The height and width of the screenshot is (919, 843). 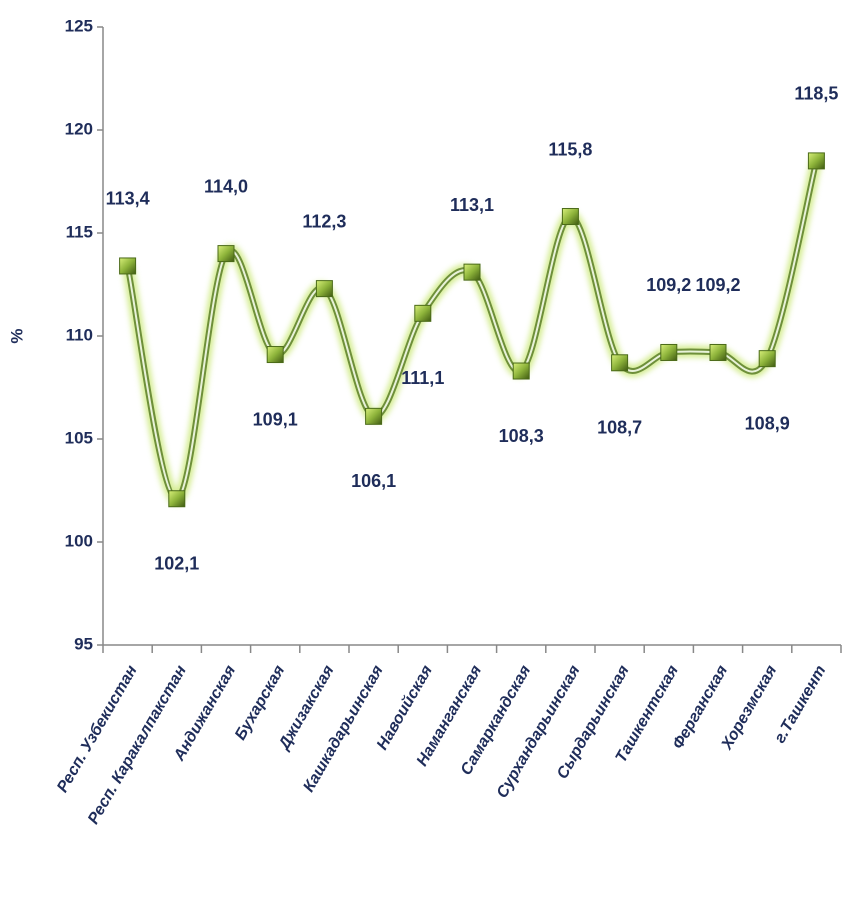 What do you see at coordinates (521, 436) in the screenshot?
I see `data-label: 108,3` at bounding box center [521, 436].